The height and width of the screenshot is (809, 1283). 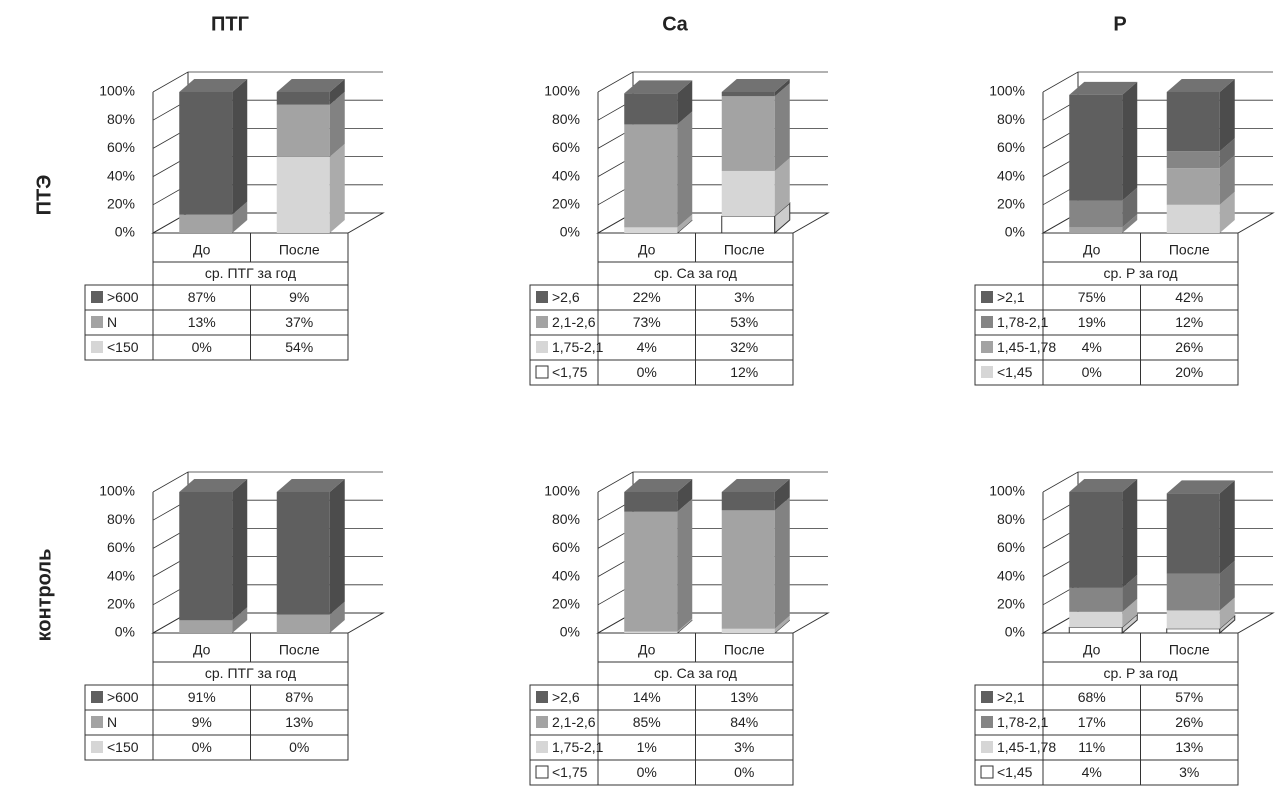 What do you see at coordinates (1092, 322) in the screenshot?
I see `value-label: 19%` at bounding box center [1092, 322].